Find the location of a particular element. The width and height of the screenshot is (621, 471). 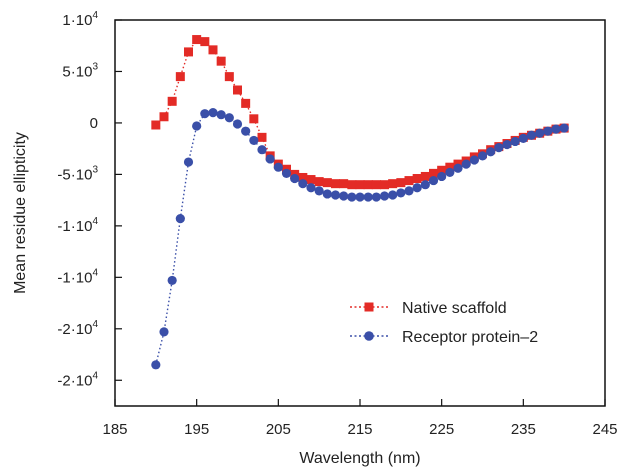

y-tick-mantissa: -2·10 is located at coordinates (74, 329).